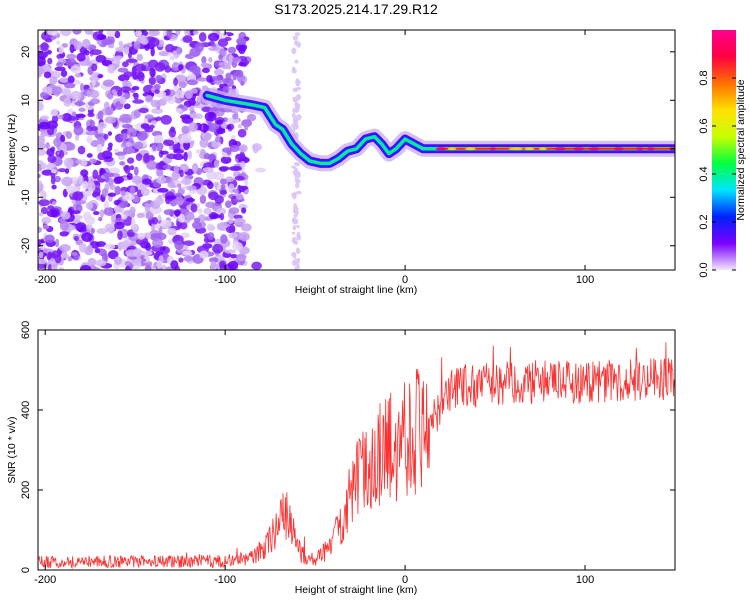  What do you see at coordinates (438, 129) in the screenshot?
I see `trace-outer` at bounding box center [438, 129].